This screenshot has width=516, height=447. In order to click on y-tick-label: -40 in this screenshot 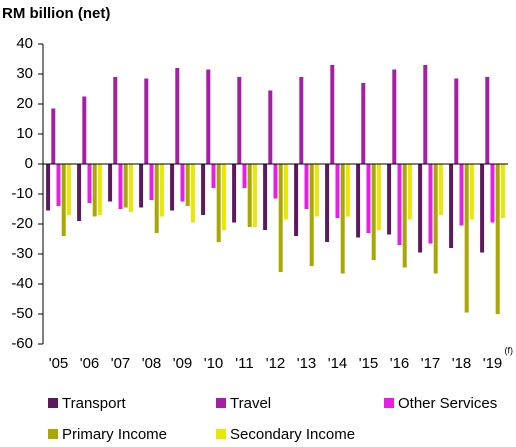, I will do `click(22, 283)`.